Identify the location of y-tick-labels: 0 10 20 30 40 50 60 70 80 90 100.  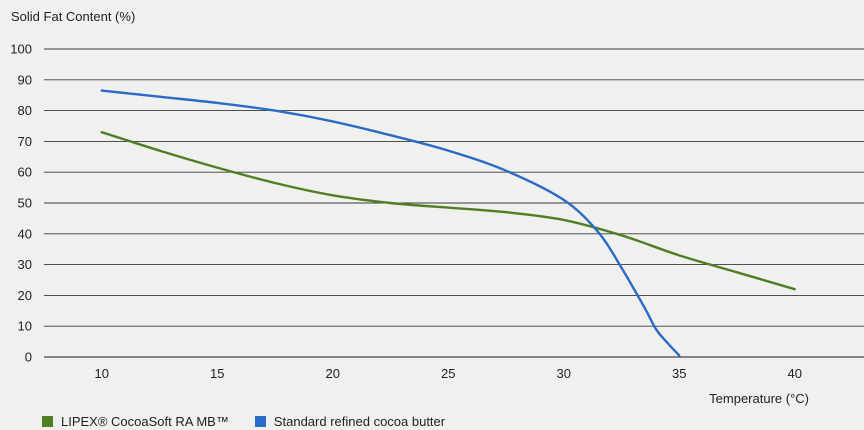
(21, 203).